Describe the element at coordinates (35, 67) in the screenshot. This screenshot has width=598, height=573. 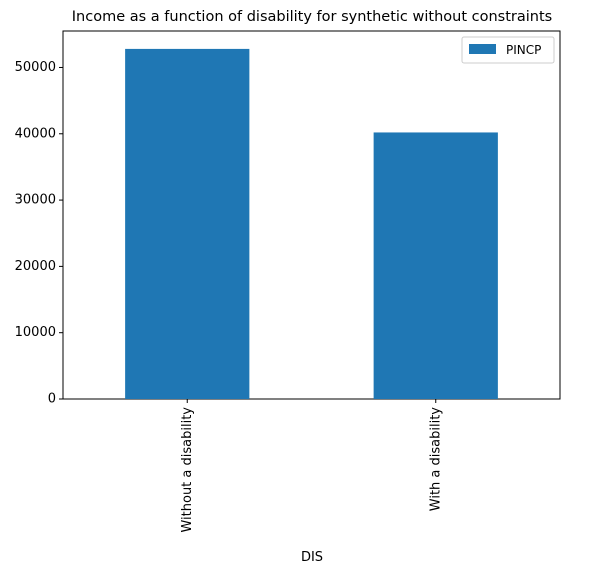
I see `y-tick-label: 50000` at that location.